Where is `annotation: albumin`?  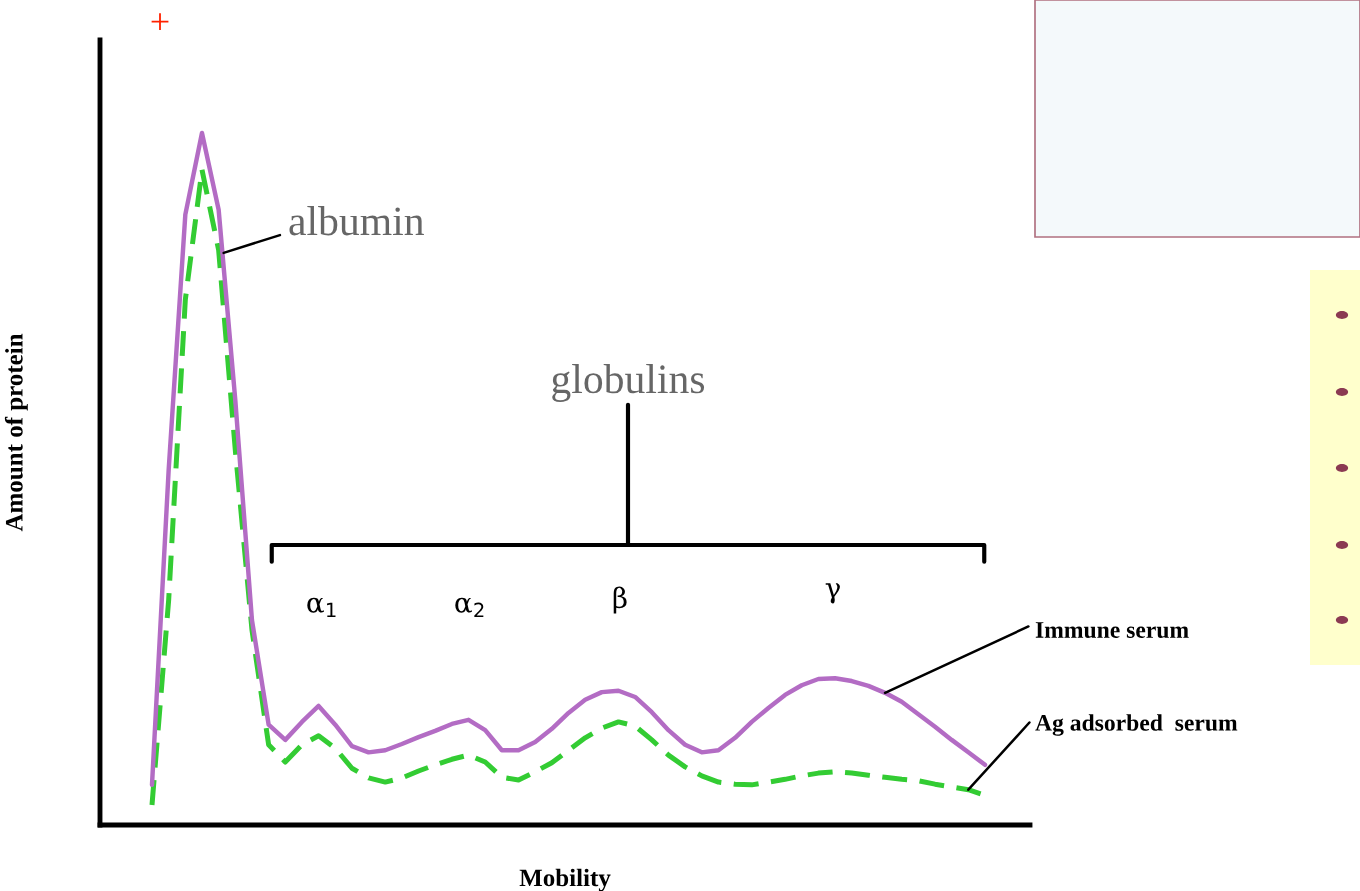 annotation: albumin is located at coordinates (356, 221).